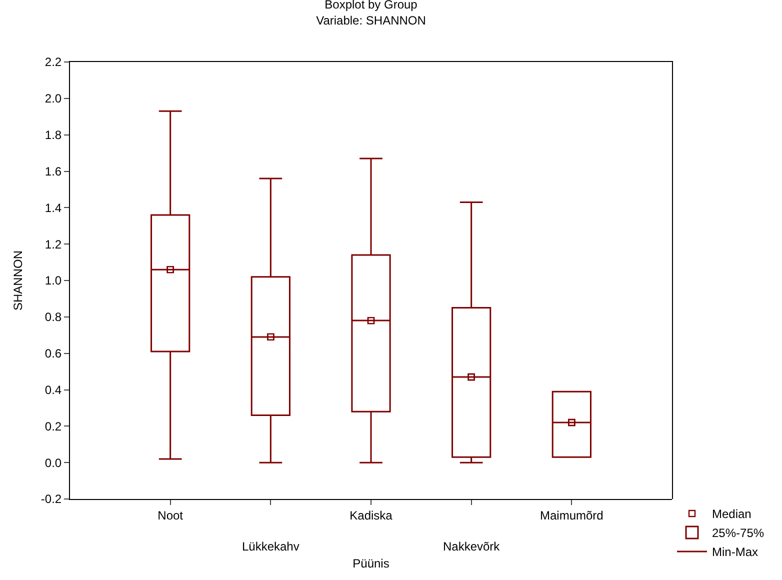 Image resolution: width=782 pixels, height=580 pixels. What do you see at coordinates (51, 499) in the screenshot?
I see `y-tick-label: -0.2` at bounding box center [51, 499].